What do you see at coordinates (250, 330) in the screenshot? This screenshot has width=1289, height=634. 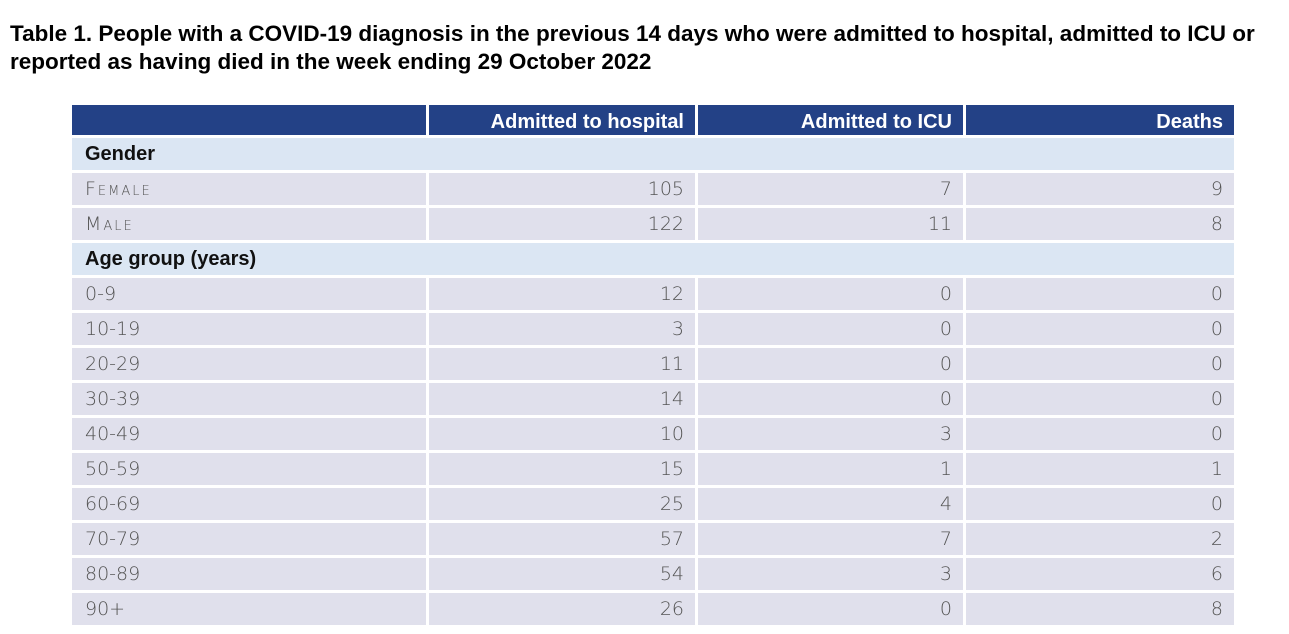 I see `row-label: 10-19` at bounding box center [250, 330].